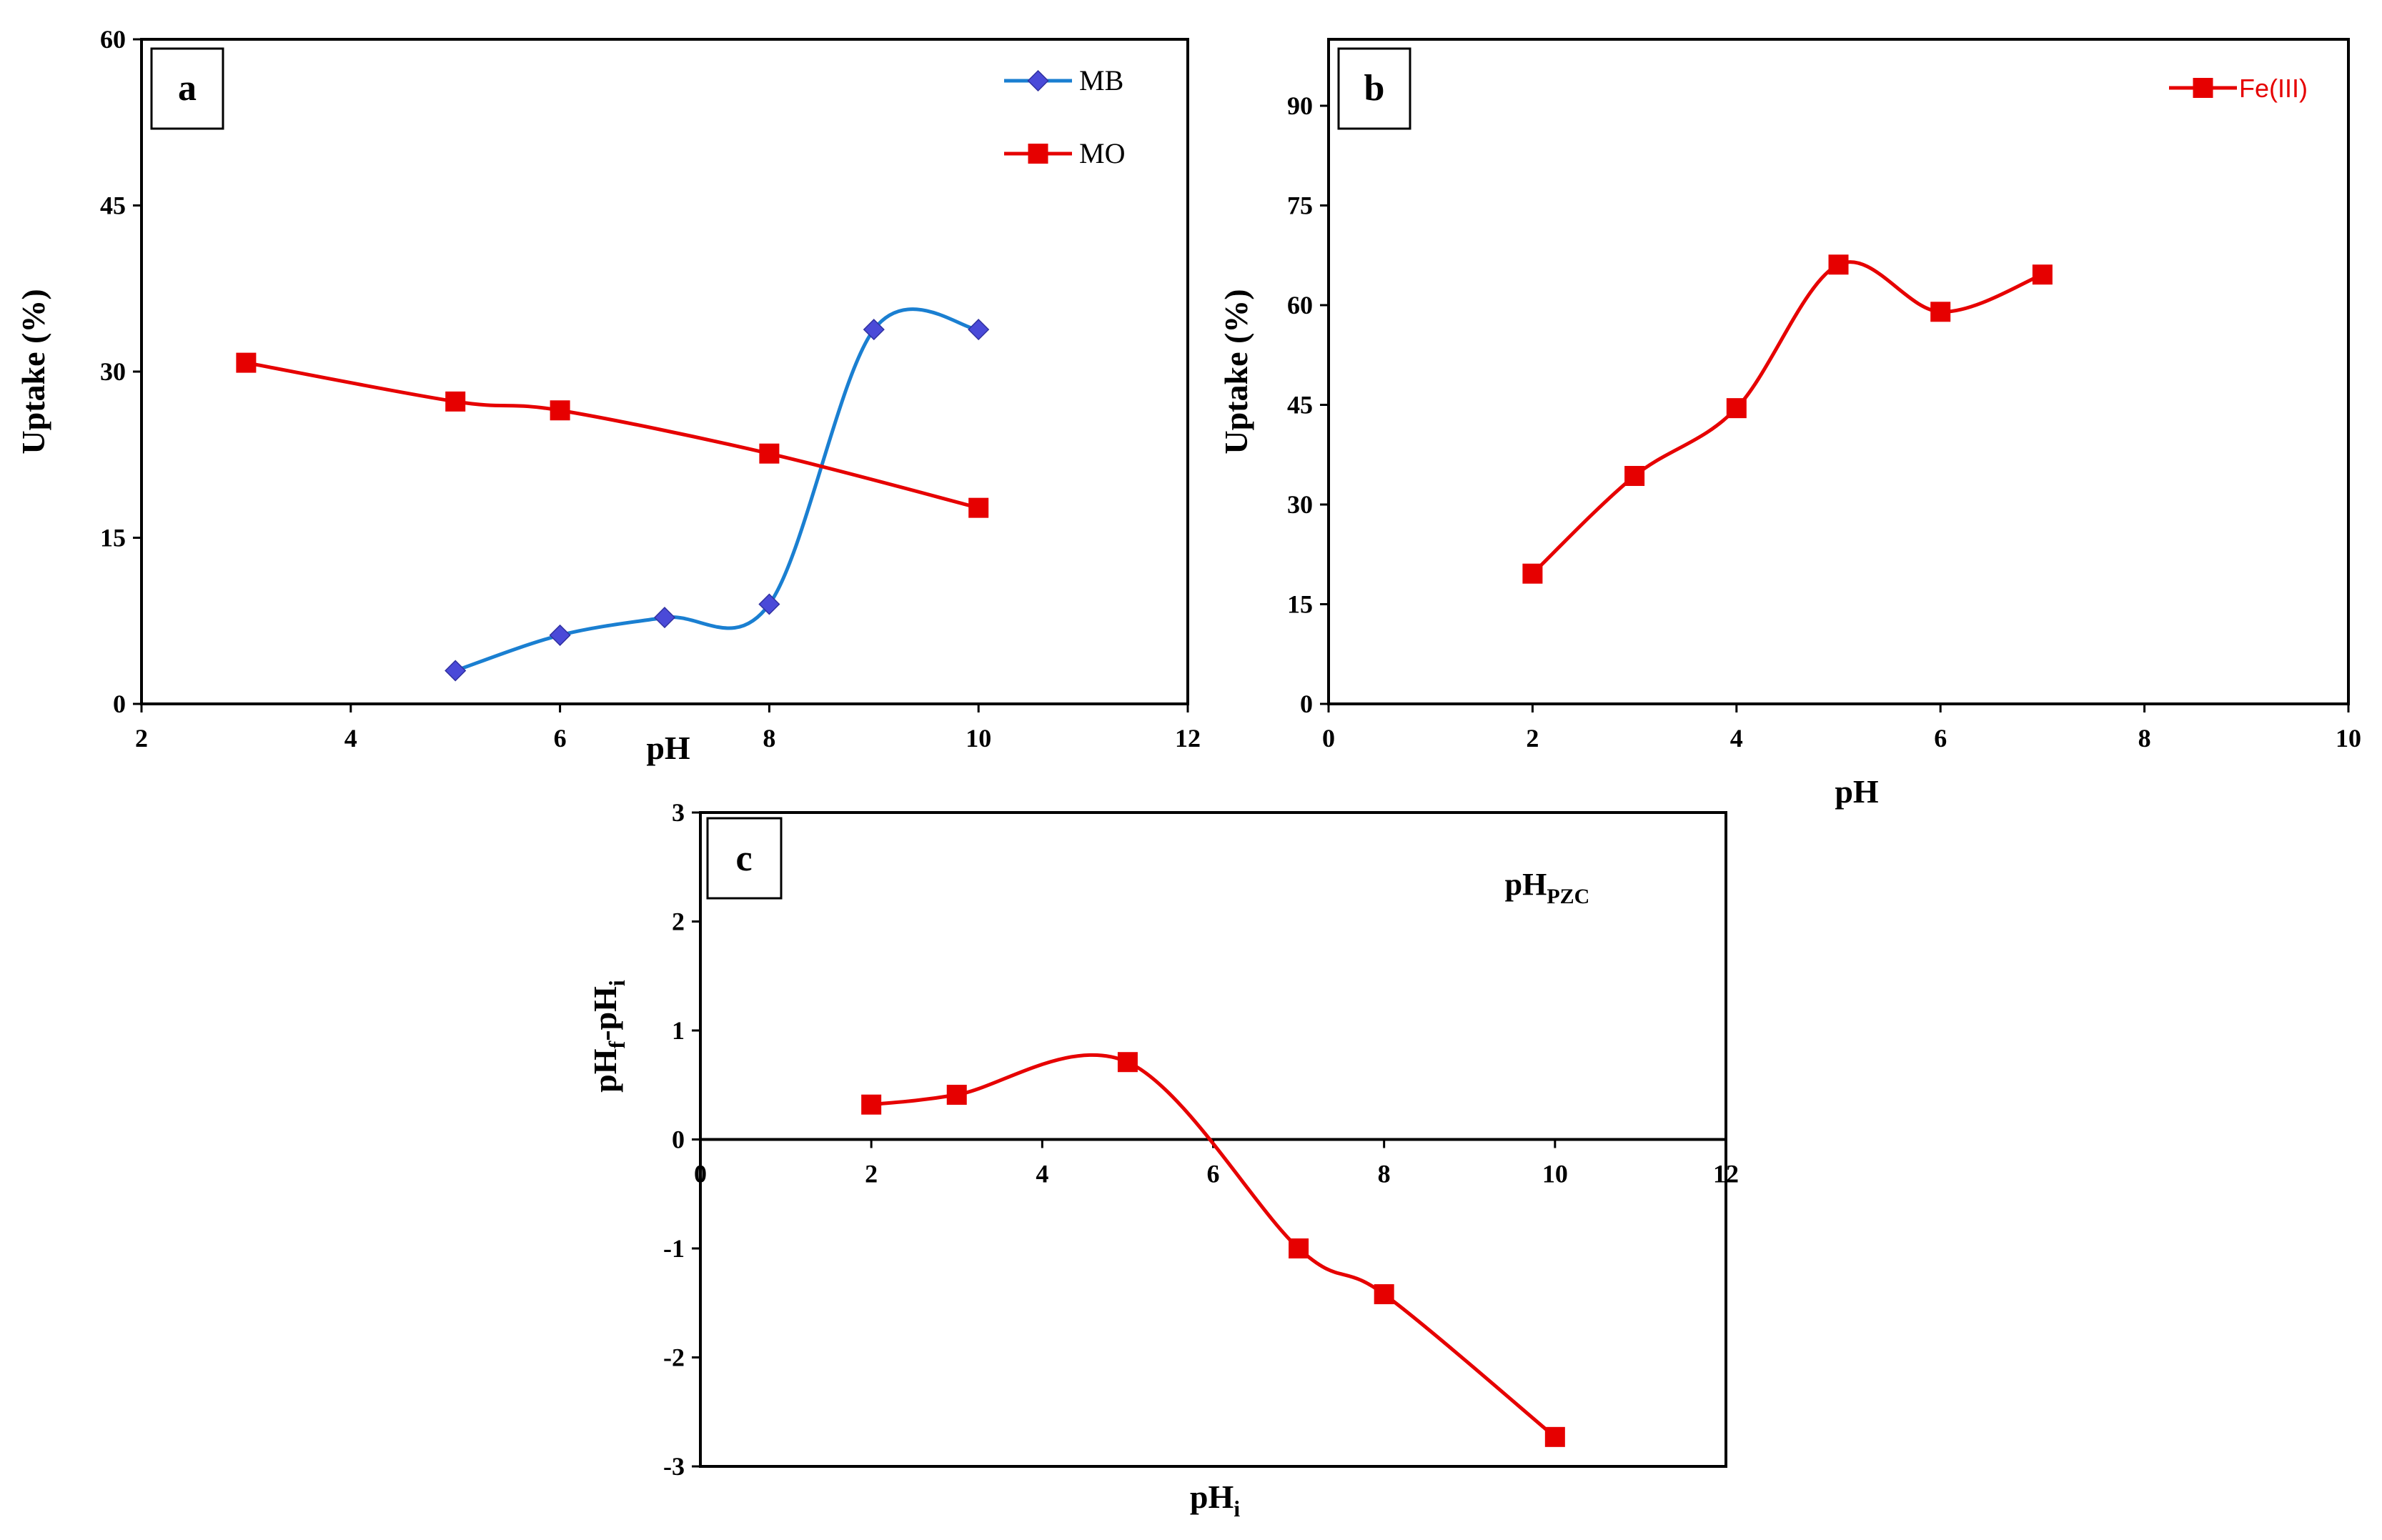 Image resolution: width=2382 pixels, height=1540 pixels. Describe the element at coordinates (1101, 80) in the screenshot. I see `legend-label: MB` at that location.